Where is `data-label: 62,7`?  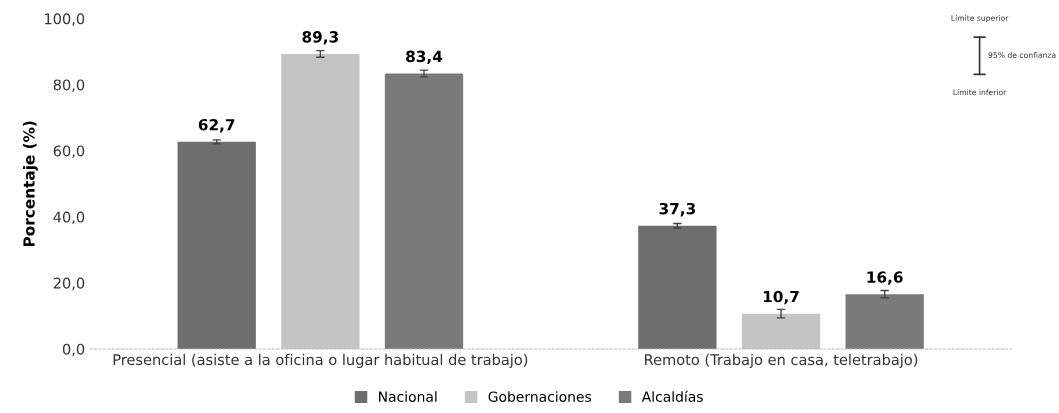 data-label: 62,7 is located at coordinates (216, 125).